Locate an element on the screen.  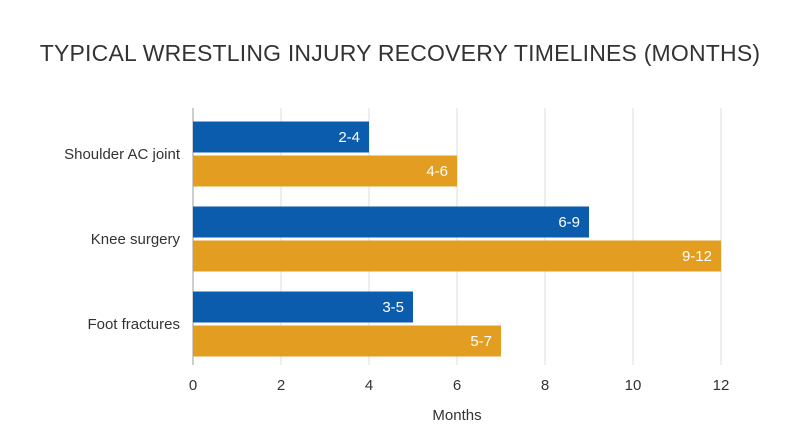
bar-data-label: 3-5 is located at coordinates (393, 307).